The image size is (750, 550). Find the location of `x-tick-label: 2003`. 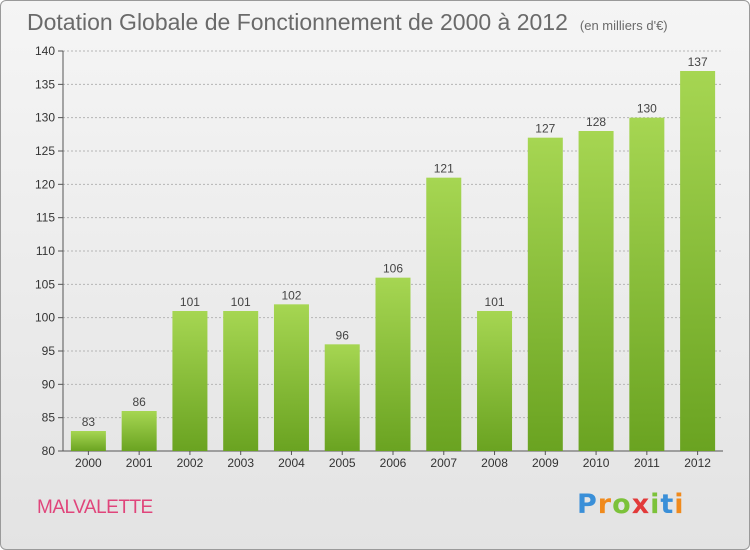

x-tick-label: 2003 is located at coordinates (240, 463).